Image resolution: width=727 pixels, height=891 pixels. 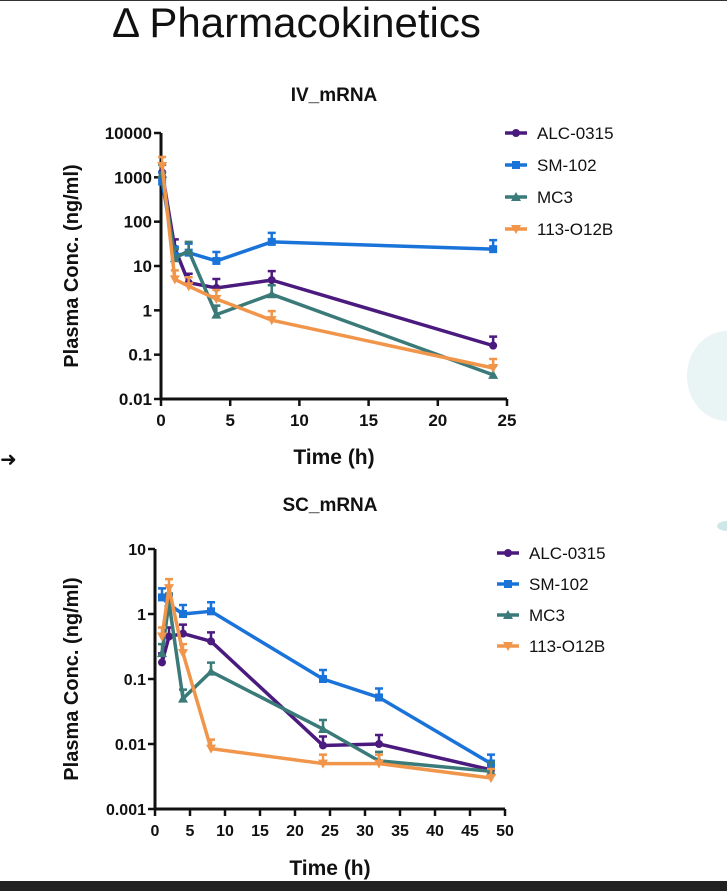 What do you see at coordinates (133, 177) in the screenshot?
I see `y-tick-label: 1000` at bounding box center [133, 177].